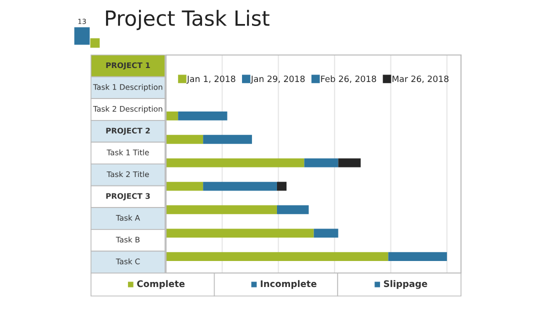 This screenshot has height=315, width=560. I want to click on text: Slippage, so click(406, 284).